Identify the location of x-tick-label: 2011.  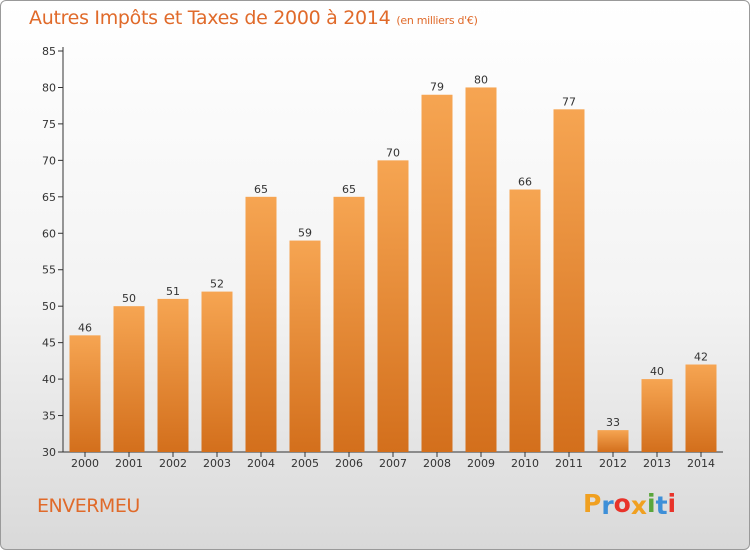
(569, 463).